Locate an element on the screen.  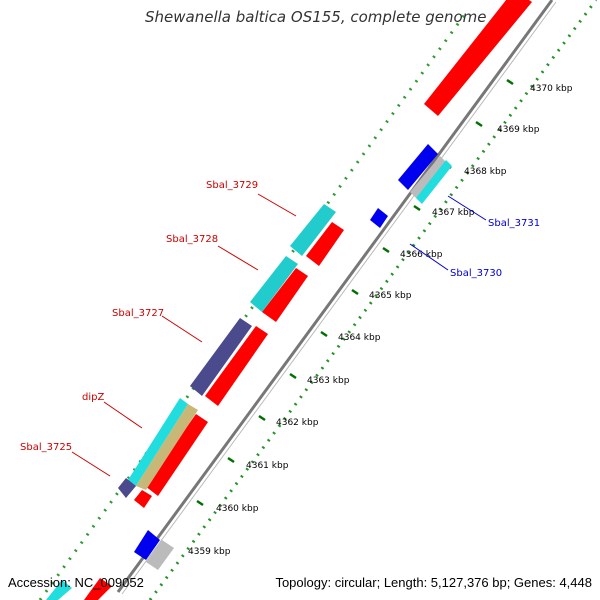
gene-labels-right: Sbal_3731 Sbal_3730 is located at coordinates (474, 237).